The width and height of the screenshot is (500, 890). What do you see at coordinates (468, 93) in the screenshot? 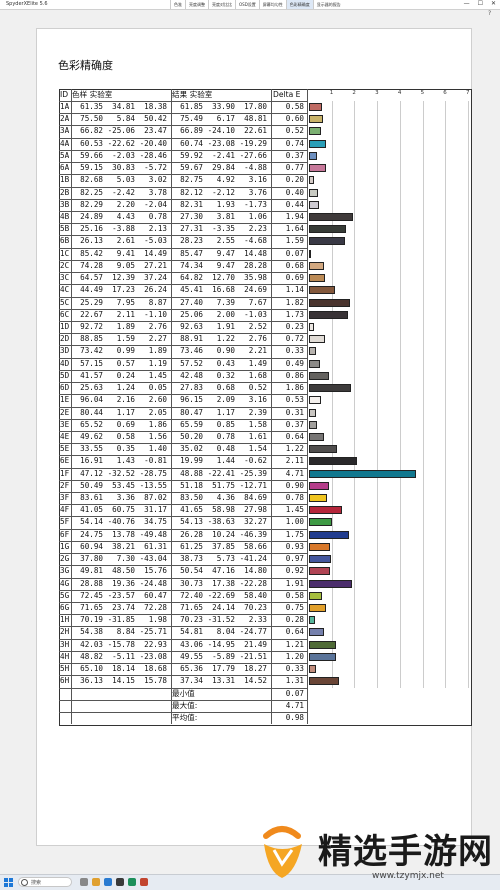
I see `scale-label: 7` at bounding box center [468, 93].